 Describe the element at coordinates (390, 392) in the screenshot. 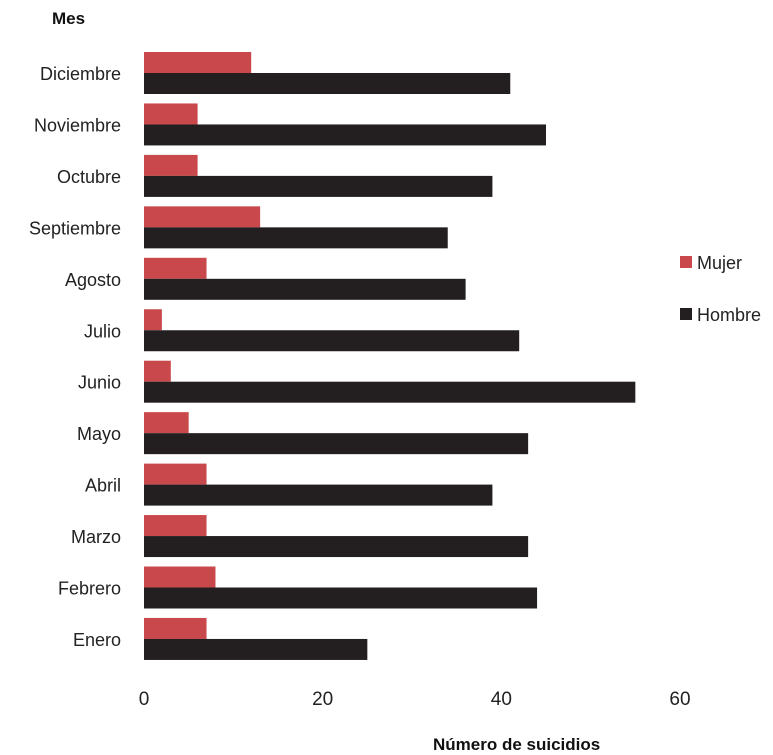

I see `bar-hombre-junio` at that location.